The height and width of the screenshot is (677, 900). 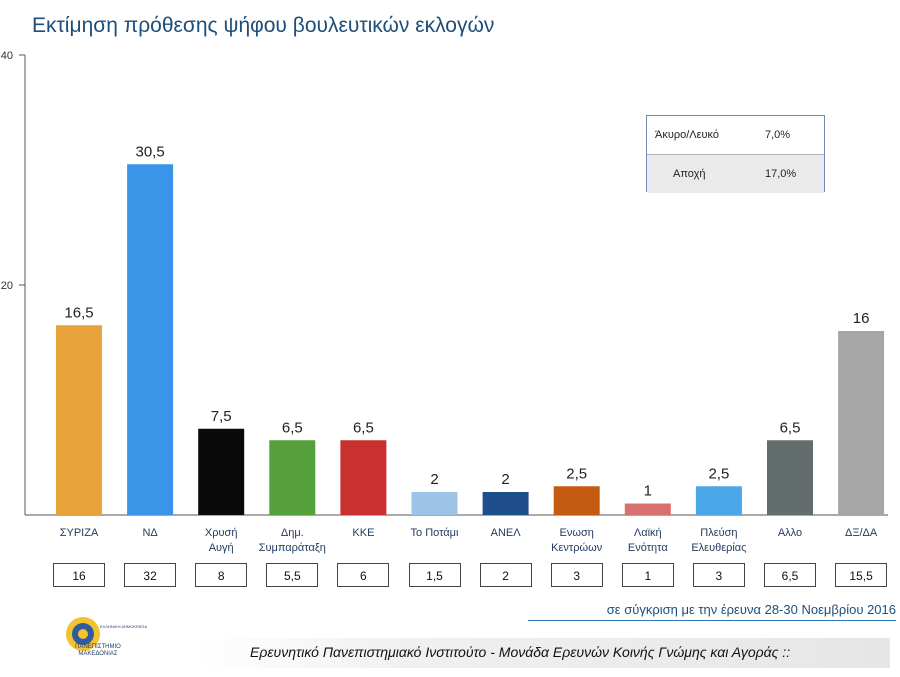 What do you see at coordinates (718, 548) in the screenshot?
I see `x-tick-label: Ελευθερίας` at bounding box center [718, 548].